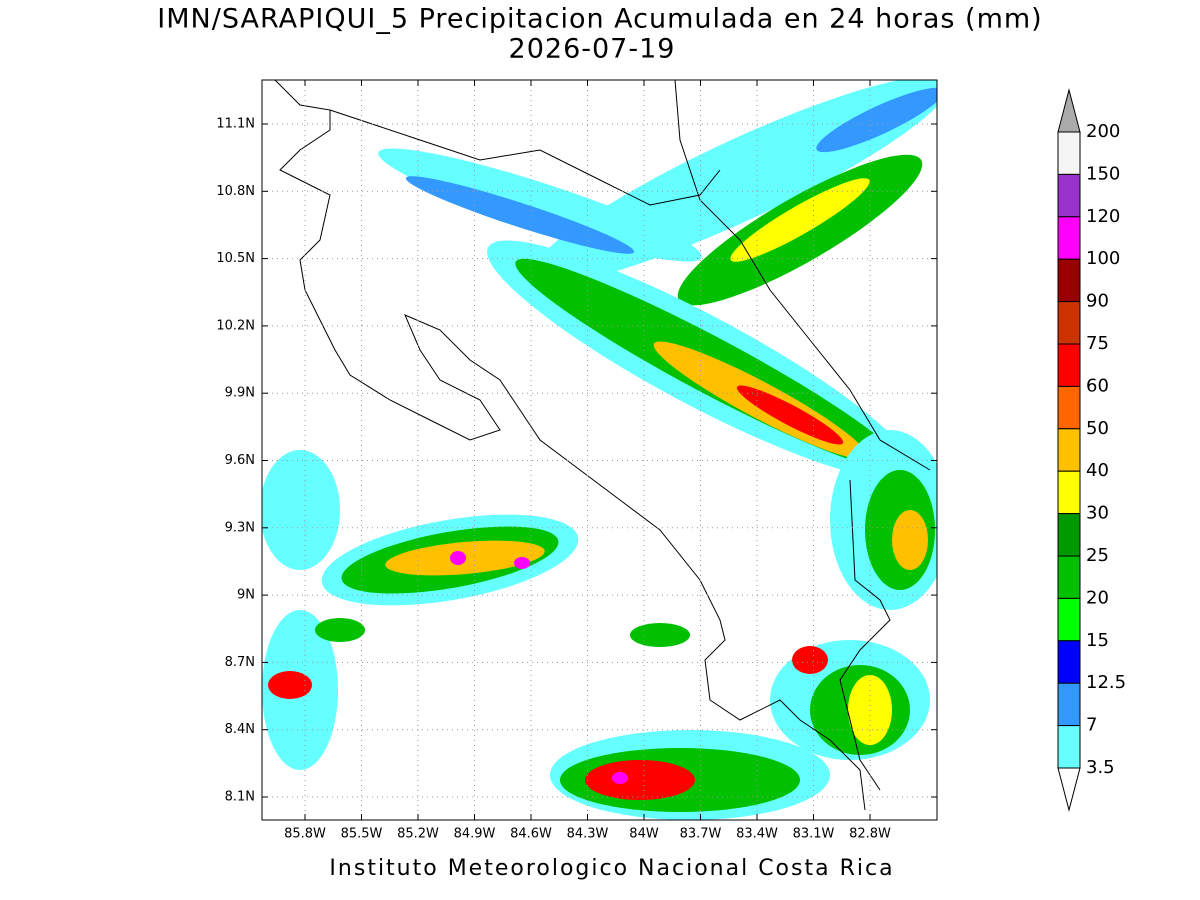 This screenshot has width=1200, height=900. Describe the element at coordinates (870, 834) in the screenshot. I see `lon-label: 82.8W` at that location.